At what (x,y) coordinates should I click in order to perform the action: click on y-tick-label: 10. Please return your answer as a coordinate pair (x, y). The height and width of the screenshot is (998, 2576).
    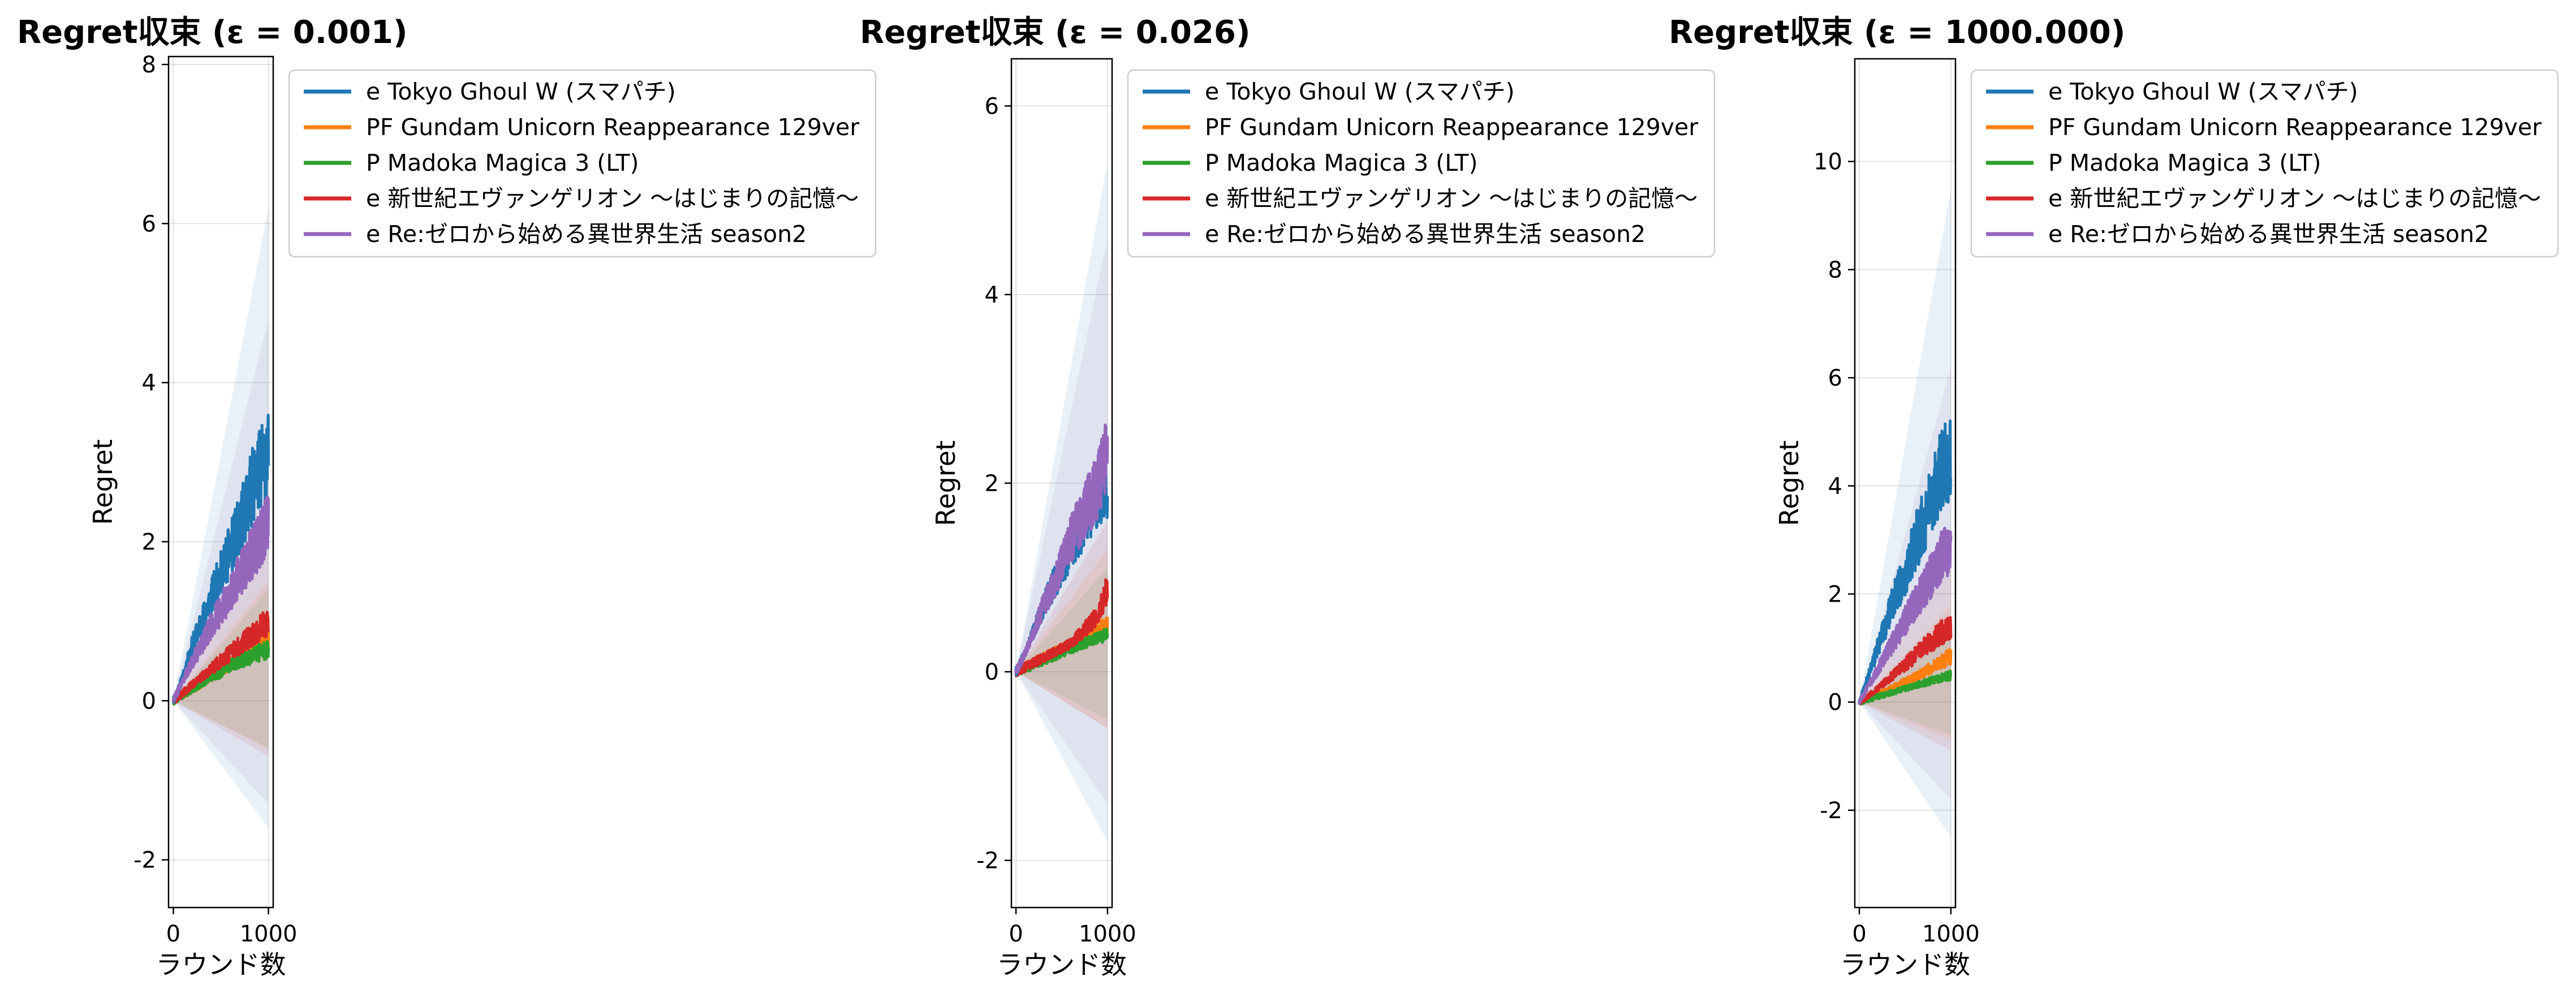
    Looking at the image, I should click on (1827, 162).